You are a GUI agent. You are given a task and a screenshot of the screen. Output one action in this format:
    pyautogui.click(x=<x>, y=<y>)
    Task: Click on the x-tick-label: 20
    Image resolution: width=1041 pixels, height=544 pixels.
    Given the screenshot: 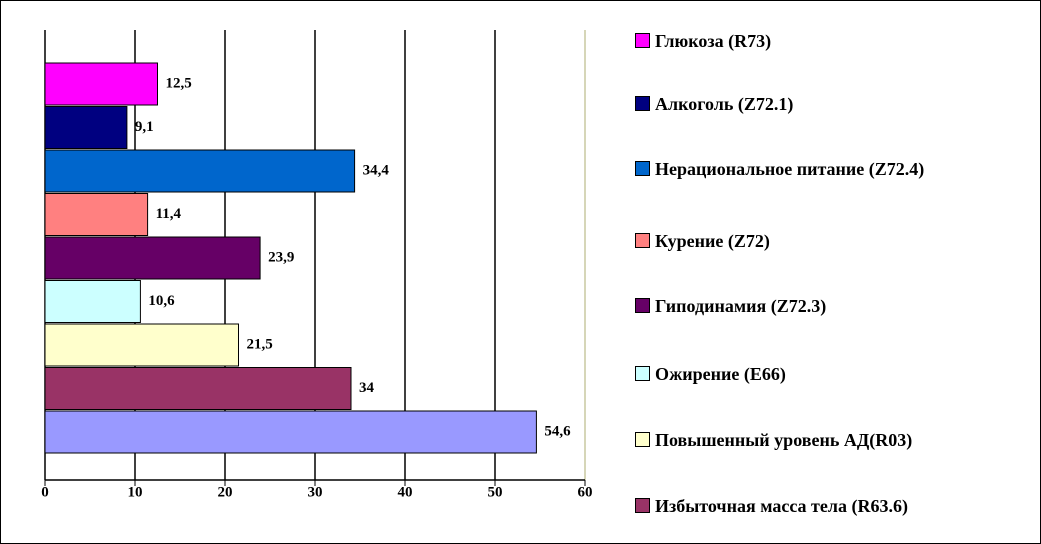 What is the action you would take?
    pyautogui.click(x=225, y=492)
    